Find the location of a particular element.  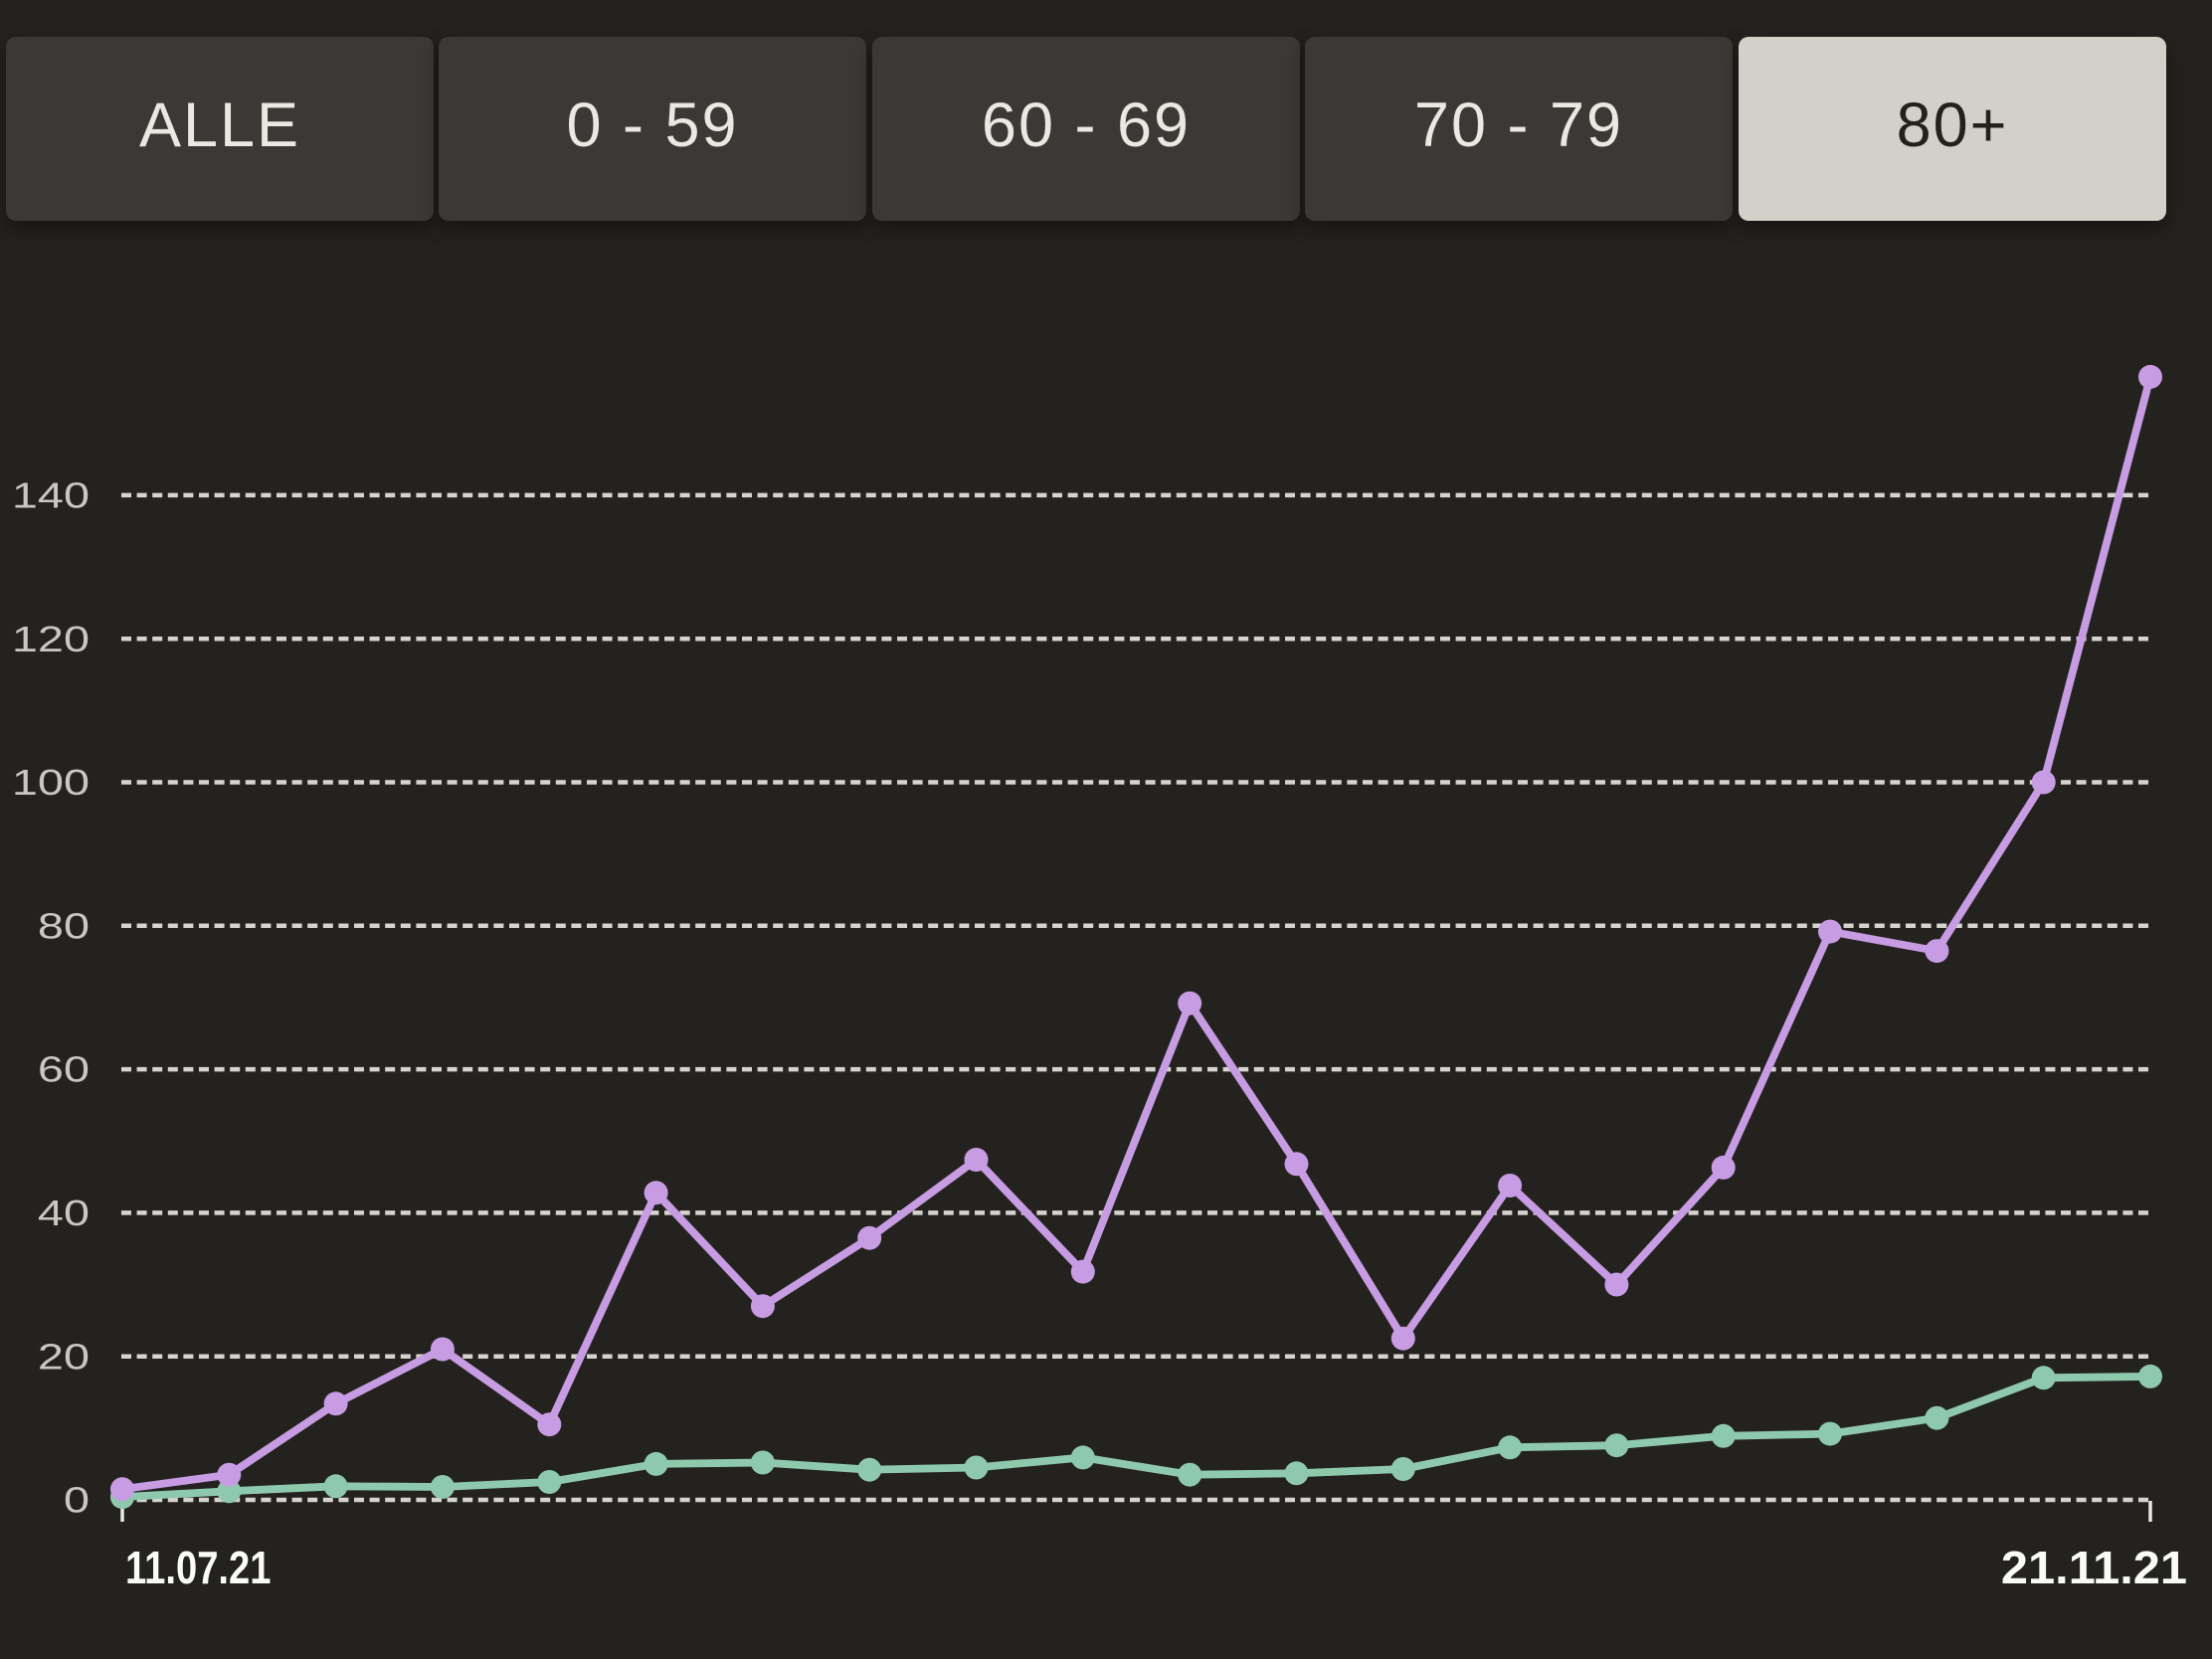

svg-text: 20 is located at coordinates (64, 1357).